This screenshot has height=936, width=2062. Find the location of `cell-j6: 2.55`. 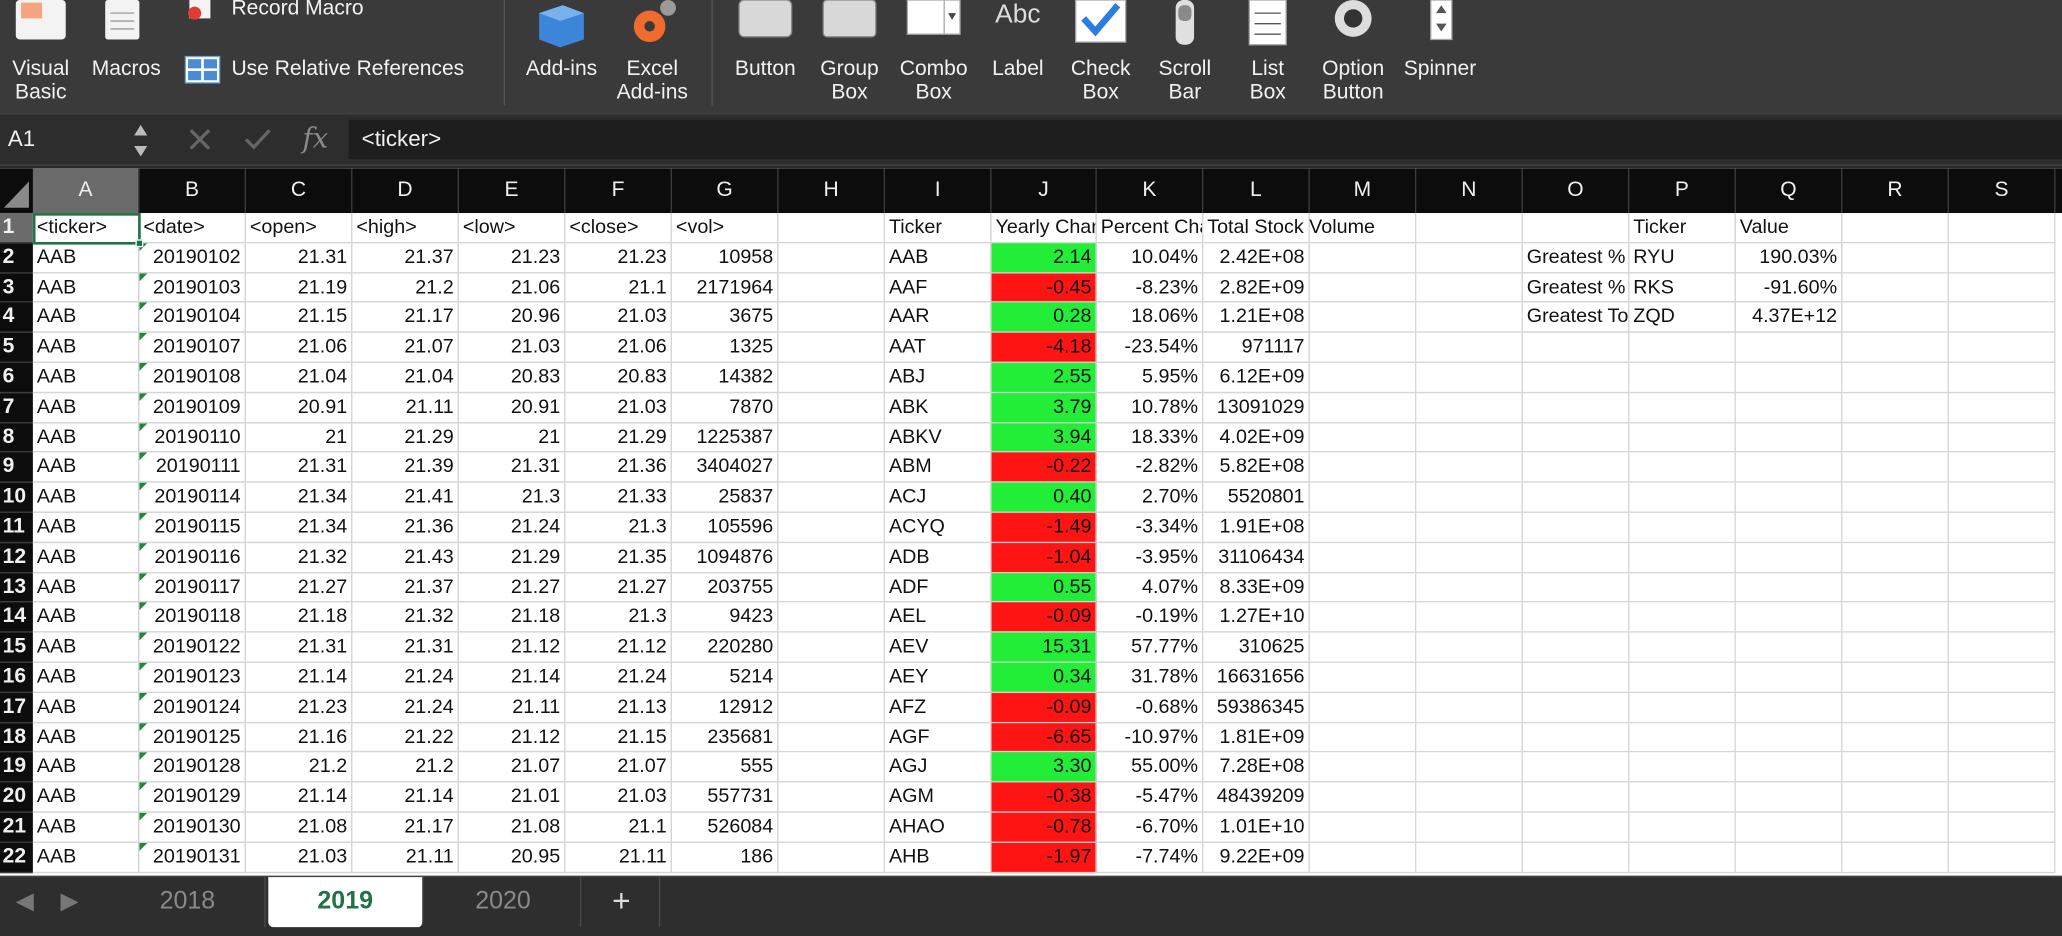

cell-j6: 2.55 is located at coordinates (1044, 377).